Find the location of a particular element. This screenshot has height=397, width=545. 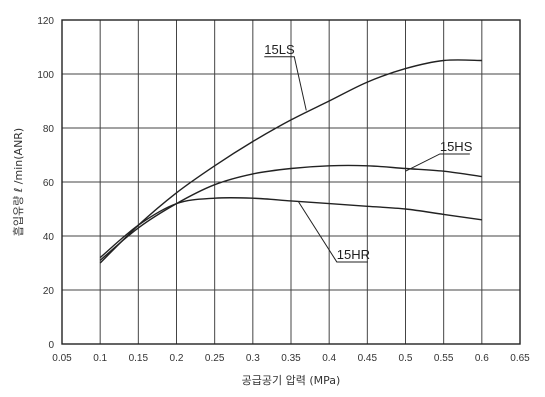

x-tick-label: 0.35 is located at coordinates (291, 358).